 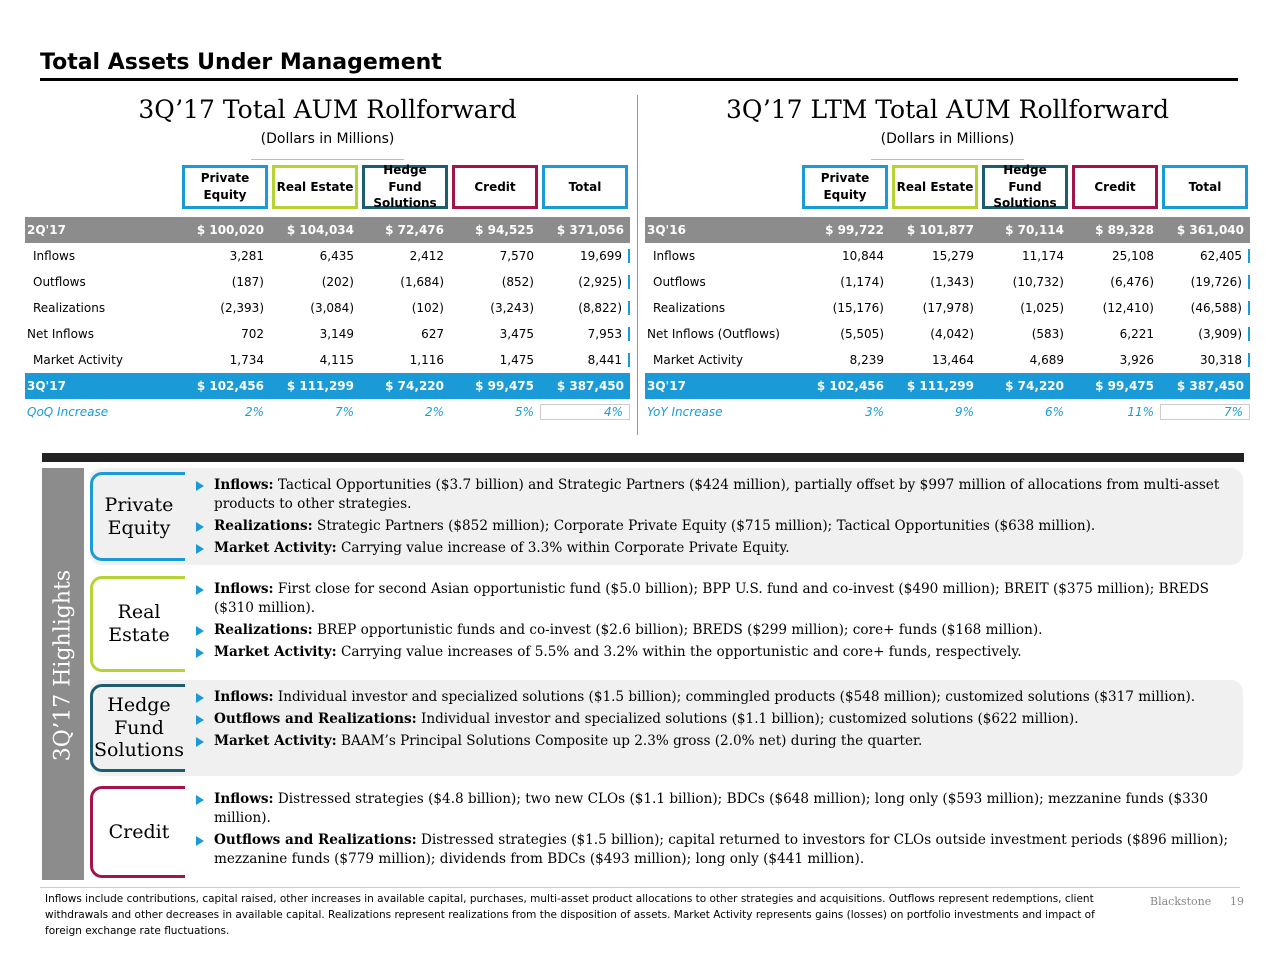 What do you see at coordinates (585, 360) in the screenshot?
I see `cell: 8,441` at bounding box center [585, 360].